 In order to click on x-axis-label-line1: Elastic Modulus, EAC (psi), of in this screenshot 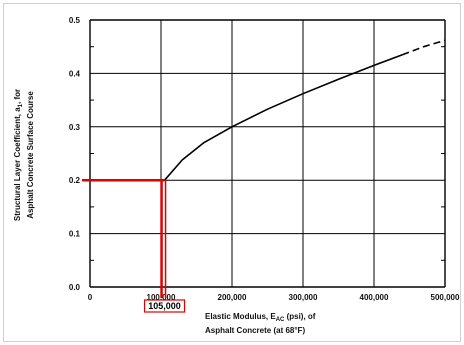, I will do `click(260, 317)`.